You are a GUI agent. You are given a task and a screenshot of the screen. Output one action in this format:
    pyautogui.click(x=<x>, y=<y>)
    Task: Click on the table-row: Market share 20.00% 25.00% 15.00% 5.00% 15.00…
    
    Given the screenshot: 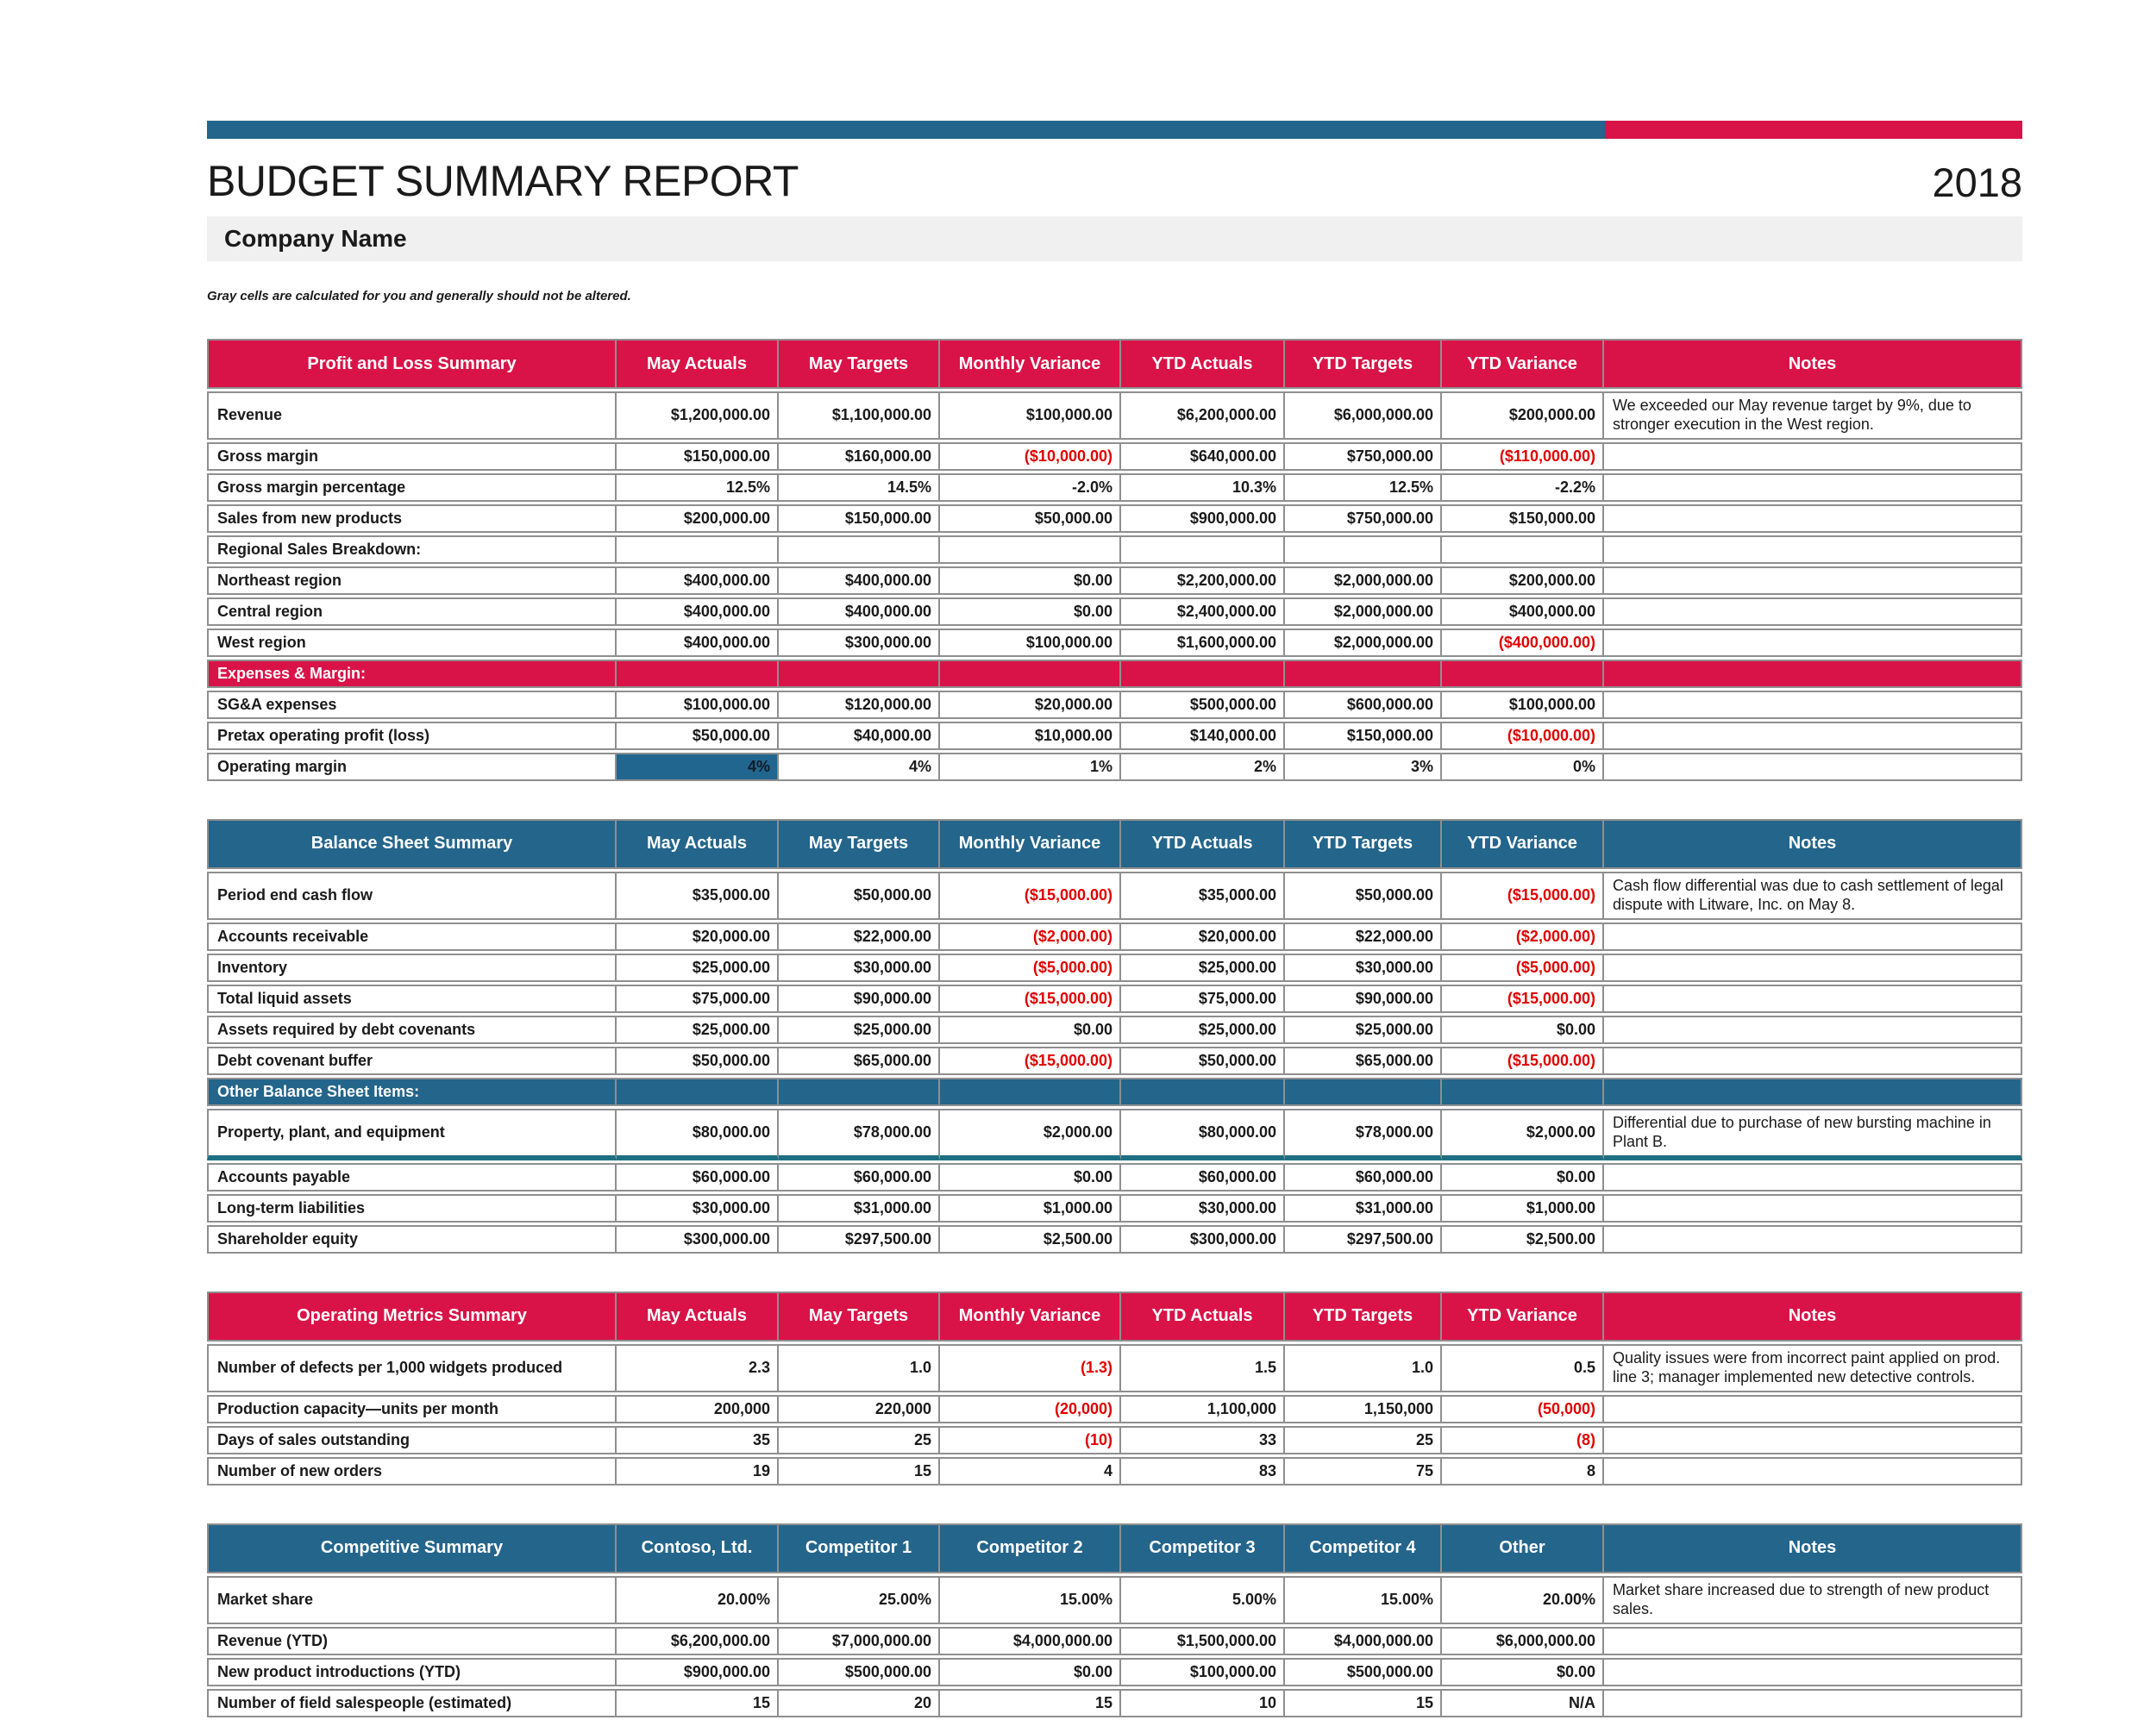 What is the action you would take?
    pyautogui.click(x=1114, y=1599)
    